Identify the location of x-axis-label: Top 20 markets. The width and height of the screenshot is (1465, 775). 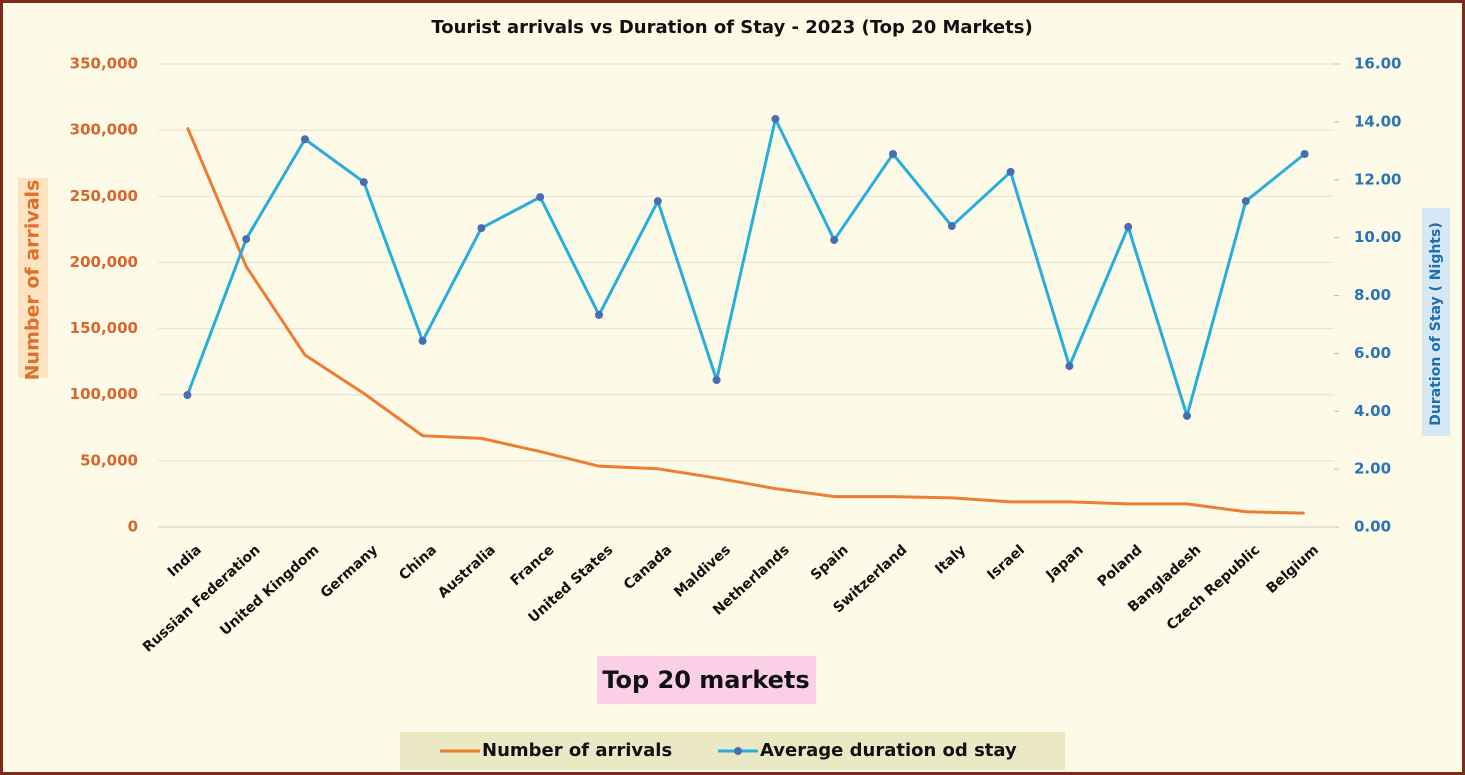
(705, 680).